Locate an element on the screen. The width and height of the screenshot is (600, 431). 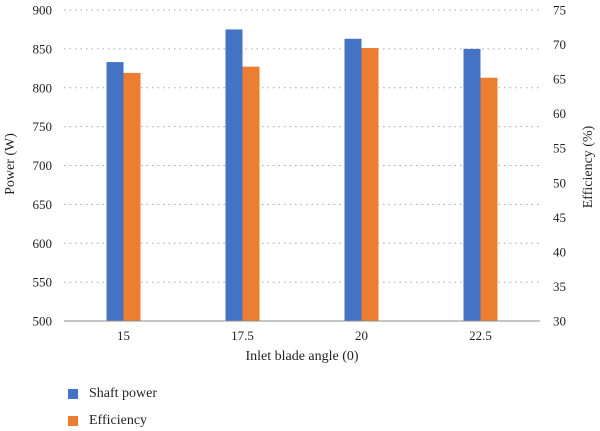
y2-tick-label: 45 is located at coordinates (559, 217).